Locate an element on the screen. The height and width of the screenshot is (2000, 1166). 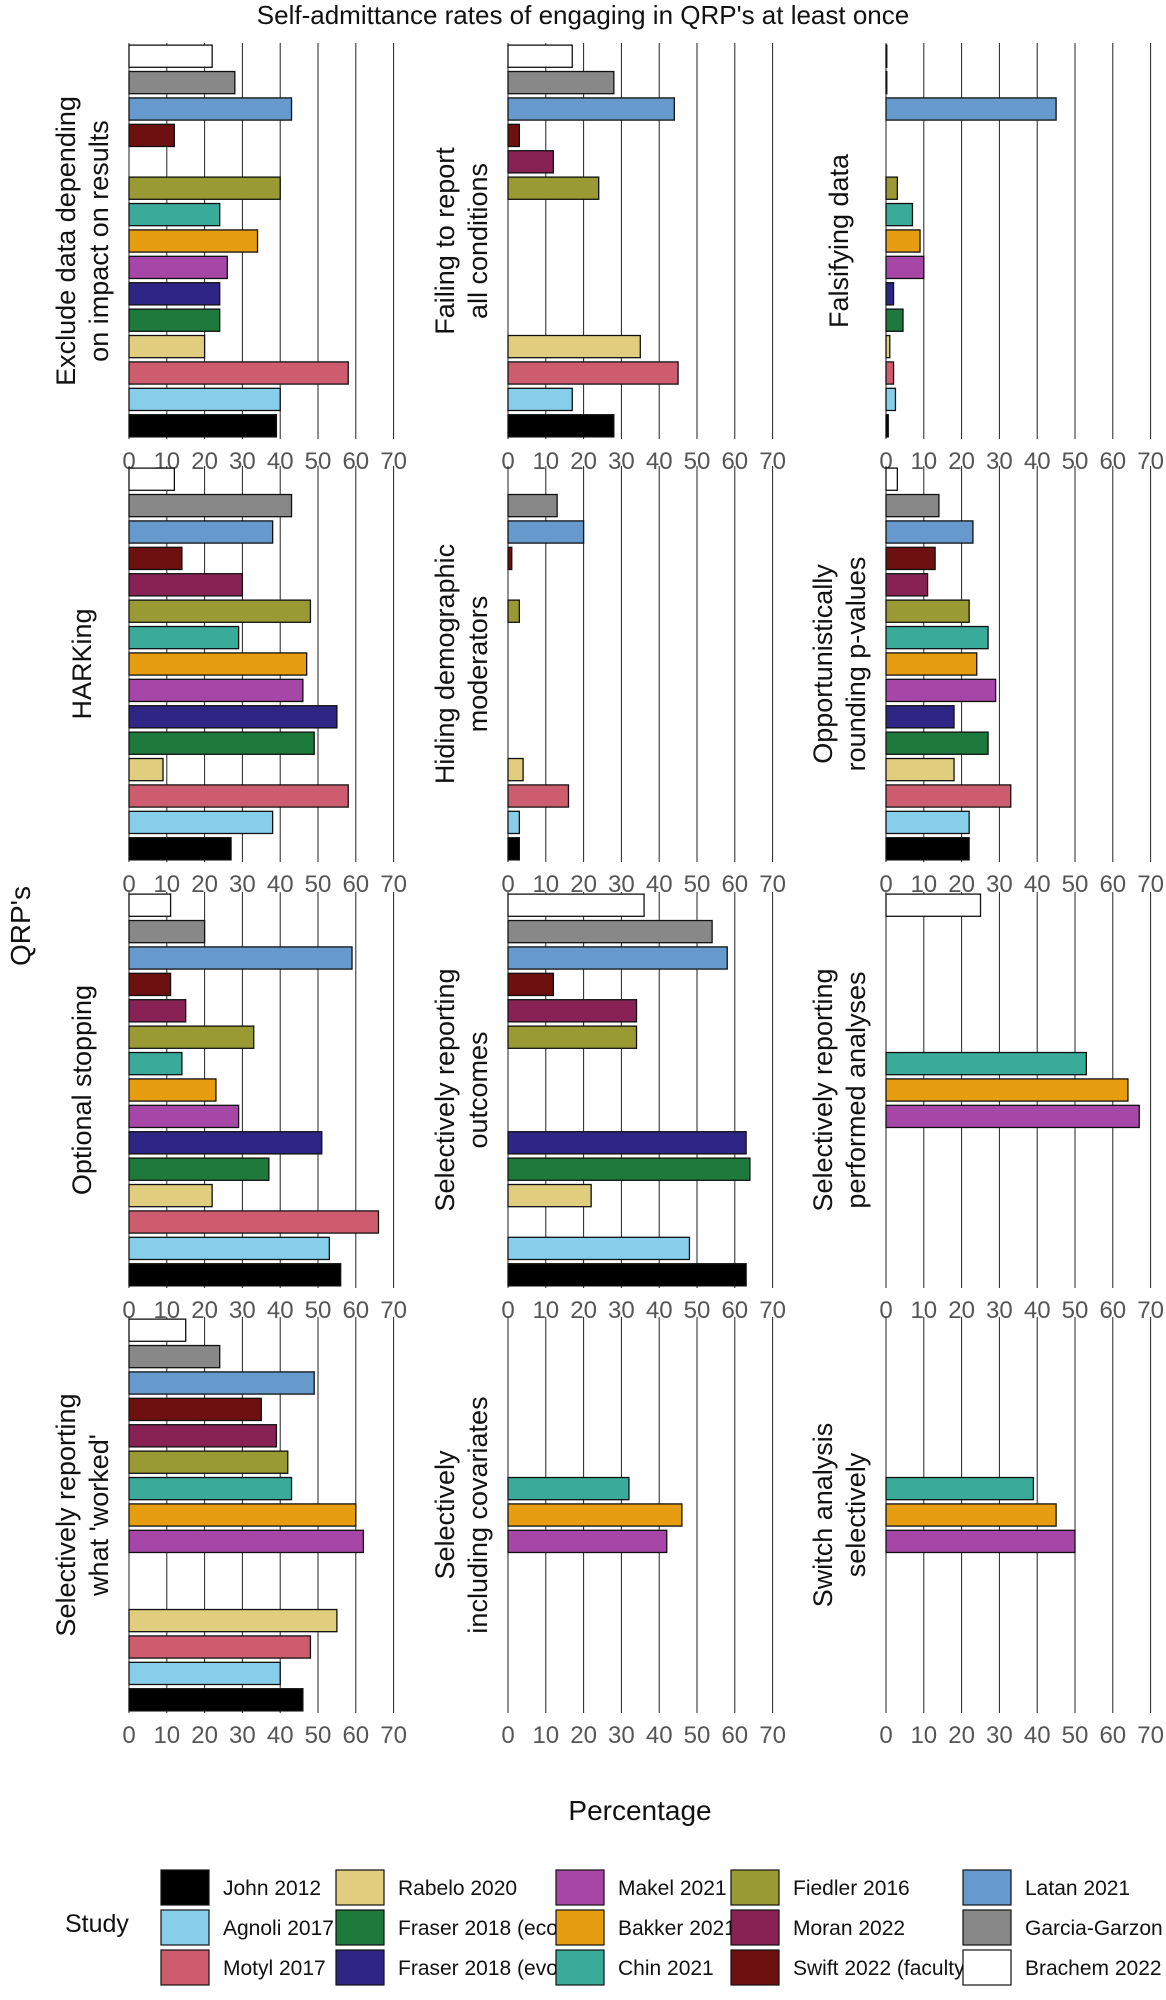
panel-selectively-reporting-outcomes-bar-john-2012 is located at coordinates (627, 1275).